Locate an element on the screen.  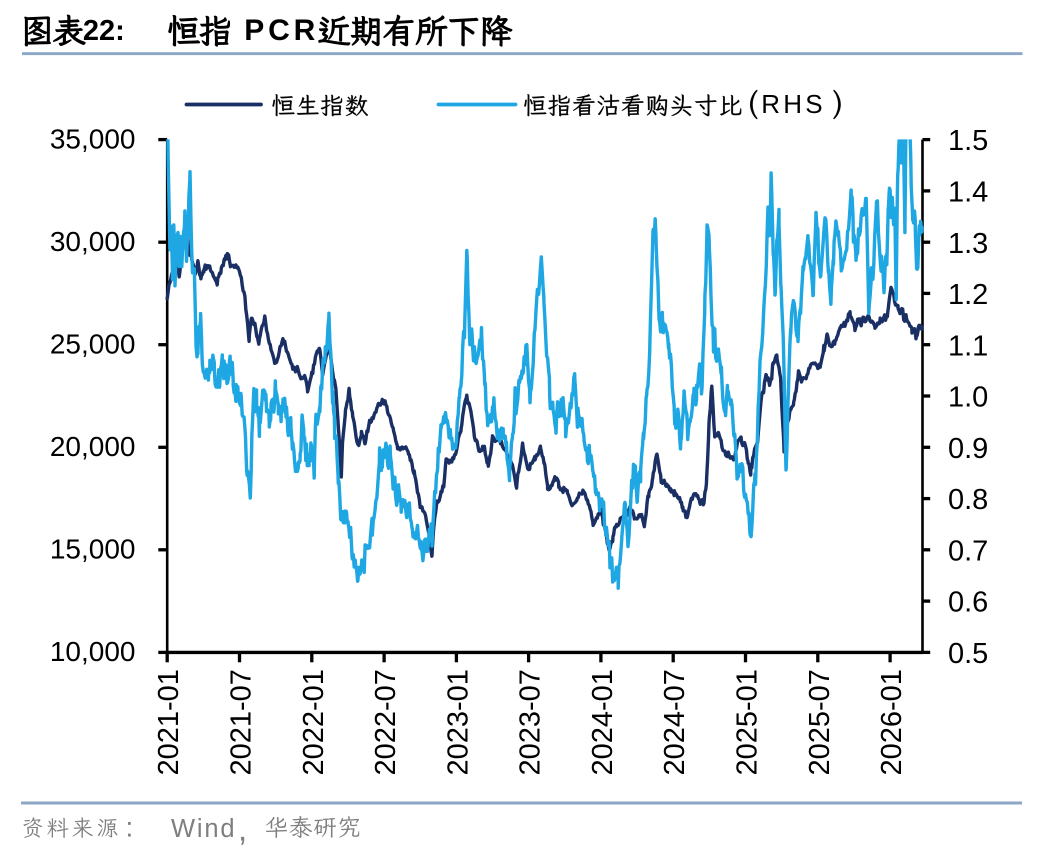
svg-text: 2021-01 is located at coordinates (169, 722).